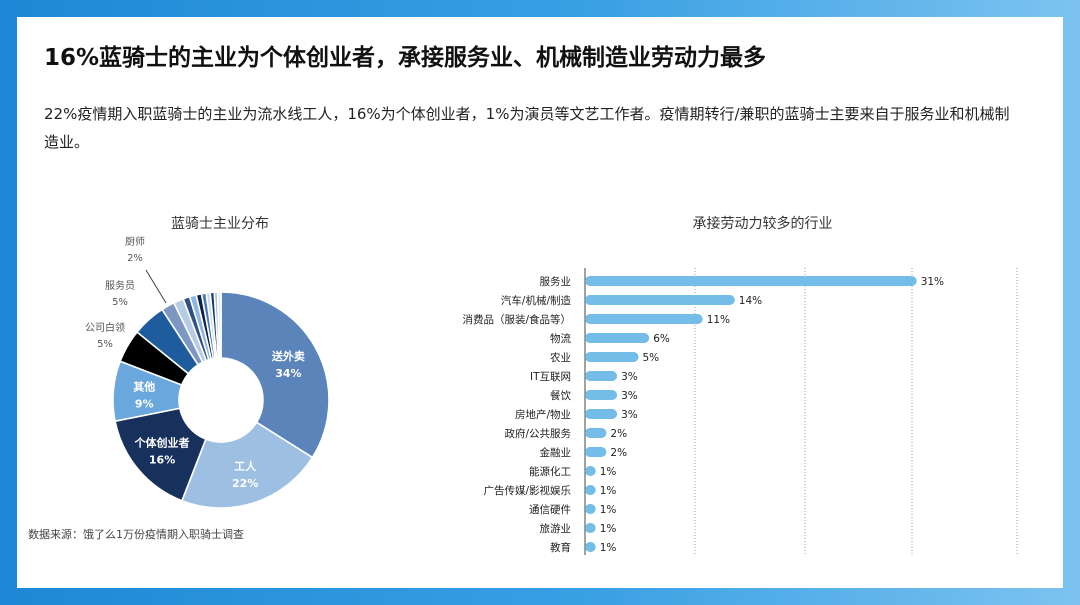 This screenshot has height=605, width=1080. I want to click on donut-slice-value: 34%, so click(288, 373).